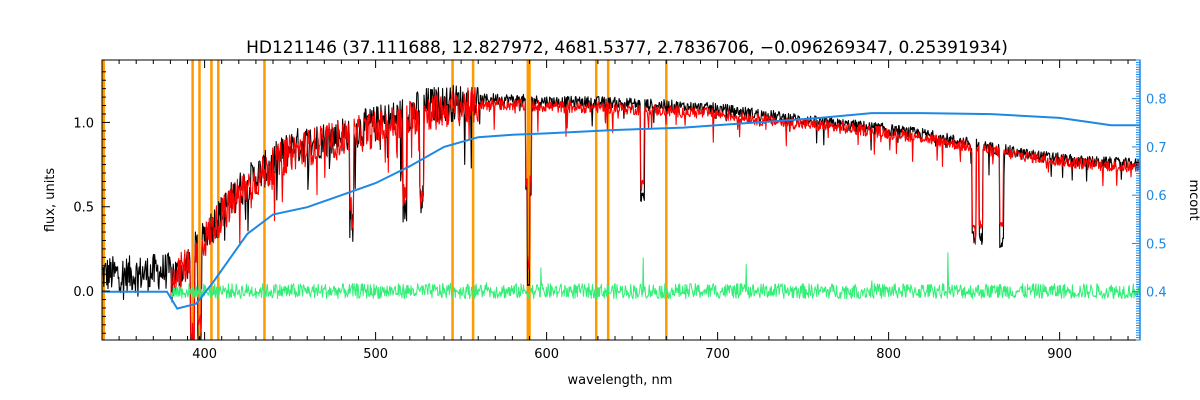  What do you see at coordinates (620, 380) in the screenshot?
I see `x-axis-label: wavelength, nm` at bounding box center [620, 380].